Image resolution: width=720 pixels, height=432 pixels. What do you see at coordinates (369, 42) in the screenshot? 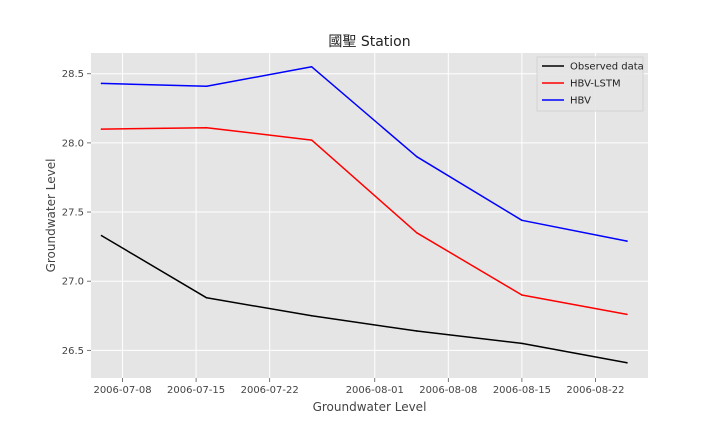
I see `chart-title: 國聖 Station` at bounding box center [369, 42].